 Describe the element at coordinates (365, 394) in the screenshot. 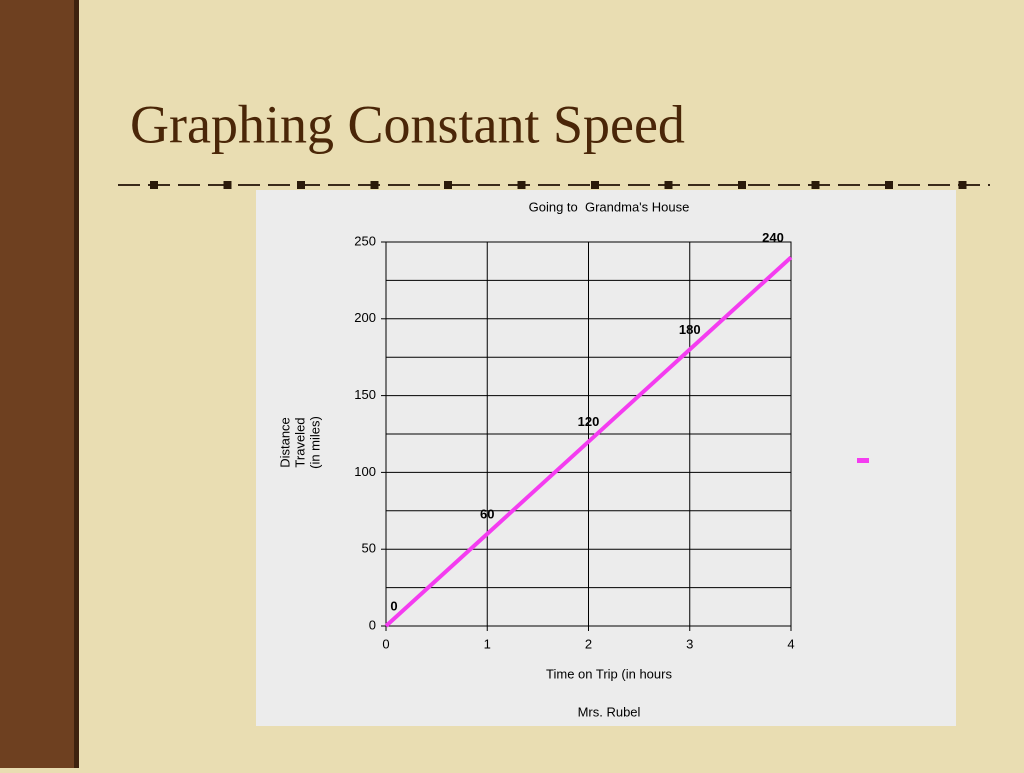

I see `y-tick-label: 150` at that location.